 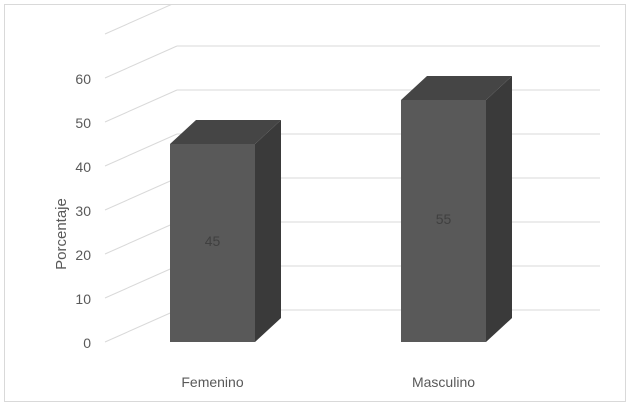 I want to click on y-axis-ticks: 0 10 20 30 40 50 60, so click(x=83, y=211).